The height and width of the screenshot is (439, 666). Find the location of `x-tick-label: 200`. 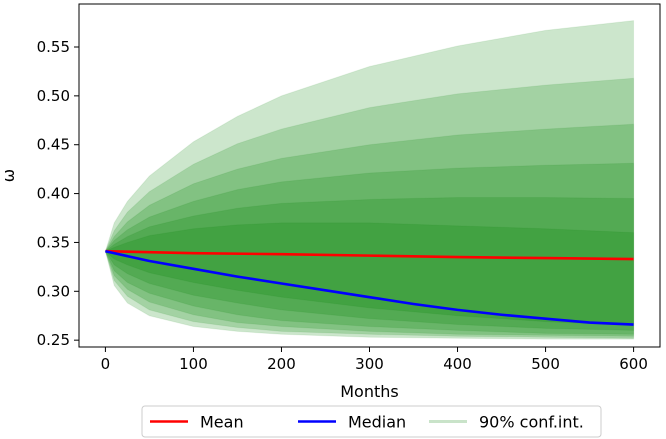

x-tick-label: 200 is located at coordinates (281, 364).